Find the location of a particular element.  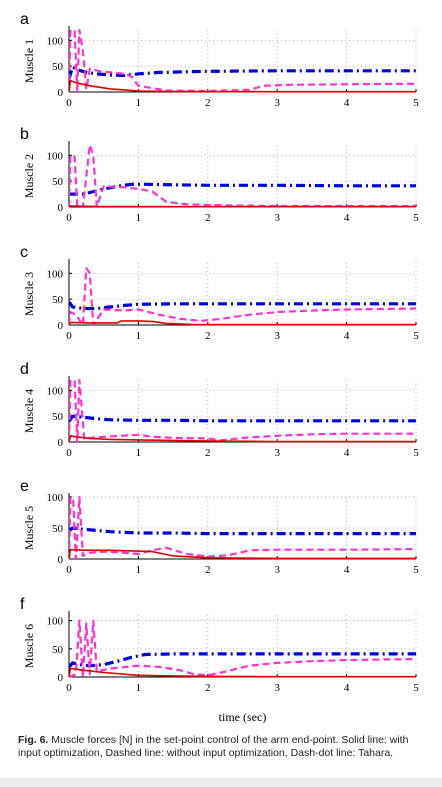

panel-letter: a is located at coordinates (24, 19).